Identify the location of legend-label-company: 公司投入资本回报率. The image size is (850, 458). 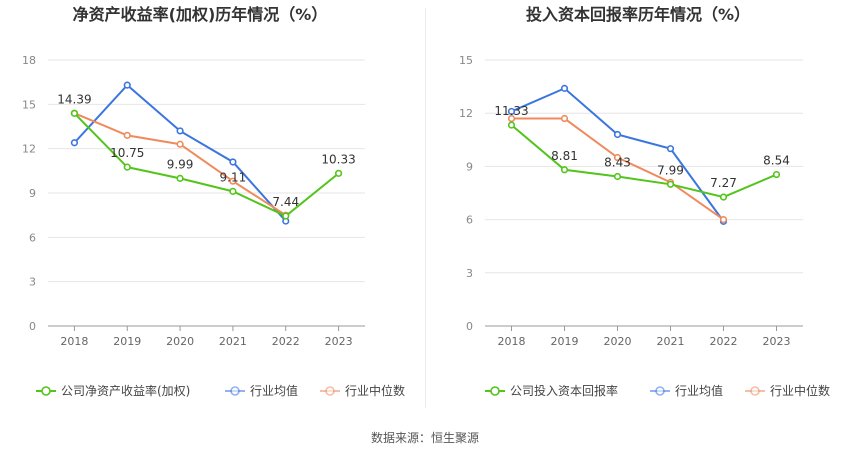
(564, 390).